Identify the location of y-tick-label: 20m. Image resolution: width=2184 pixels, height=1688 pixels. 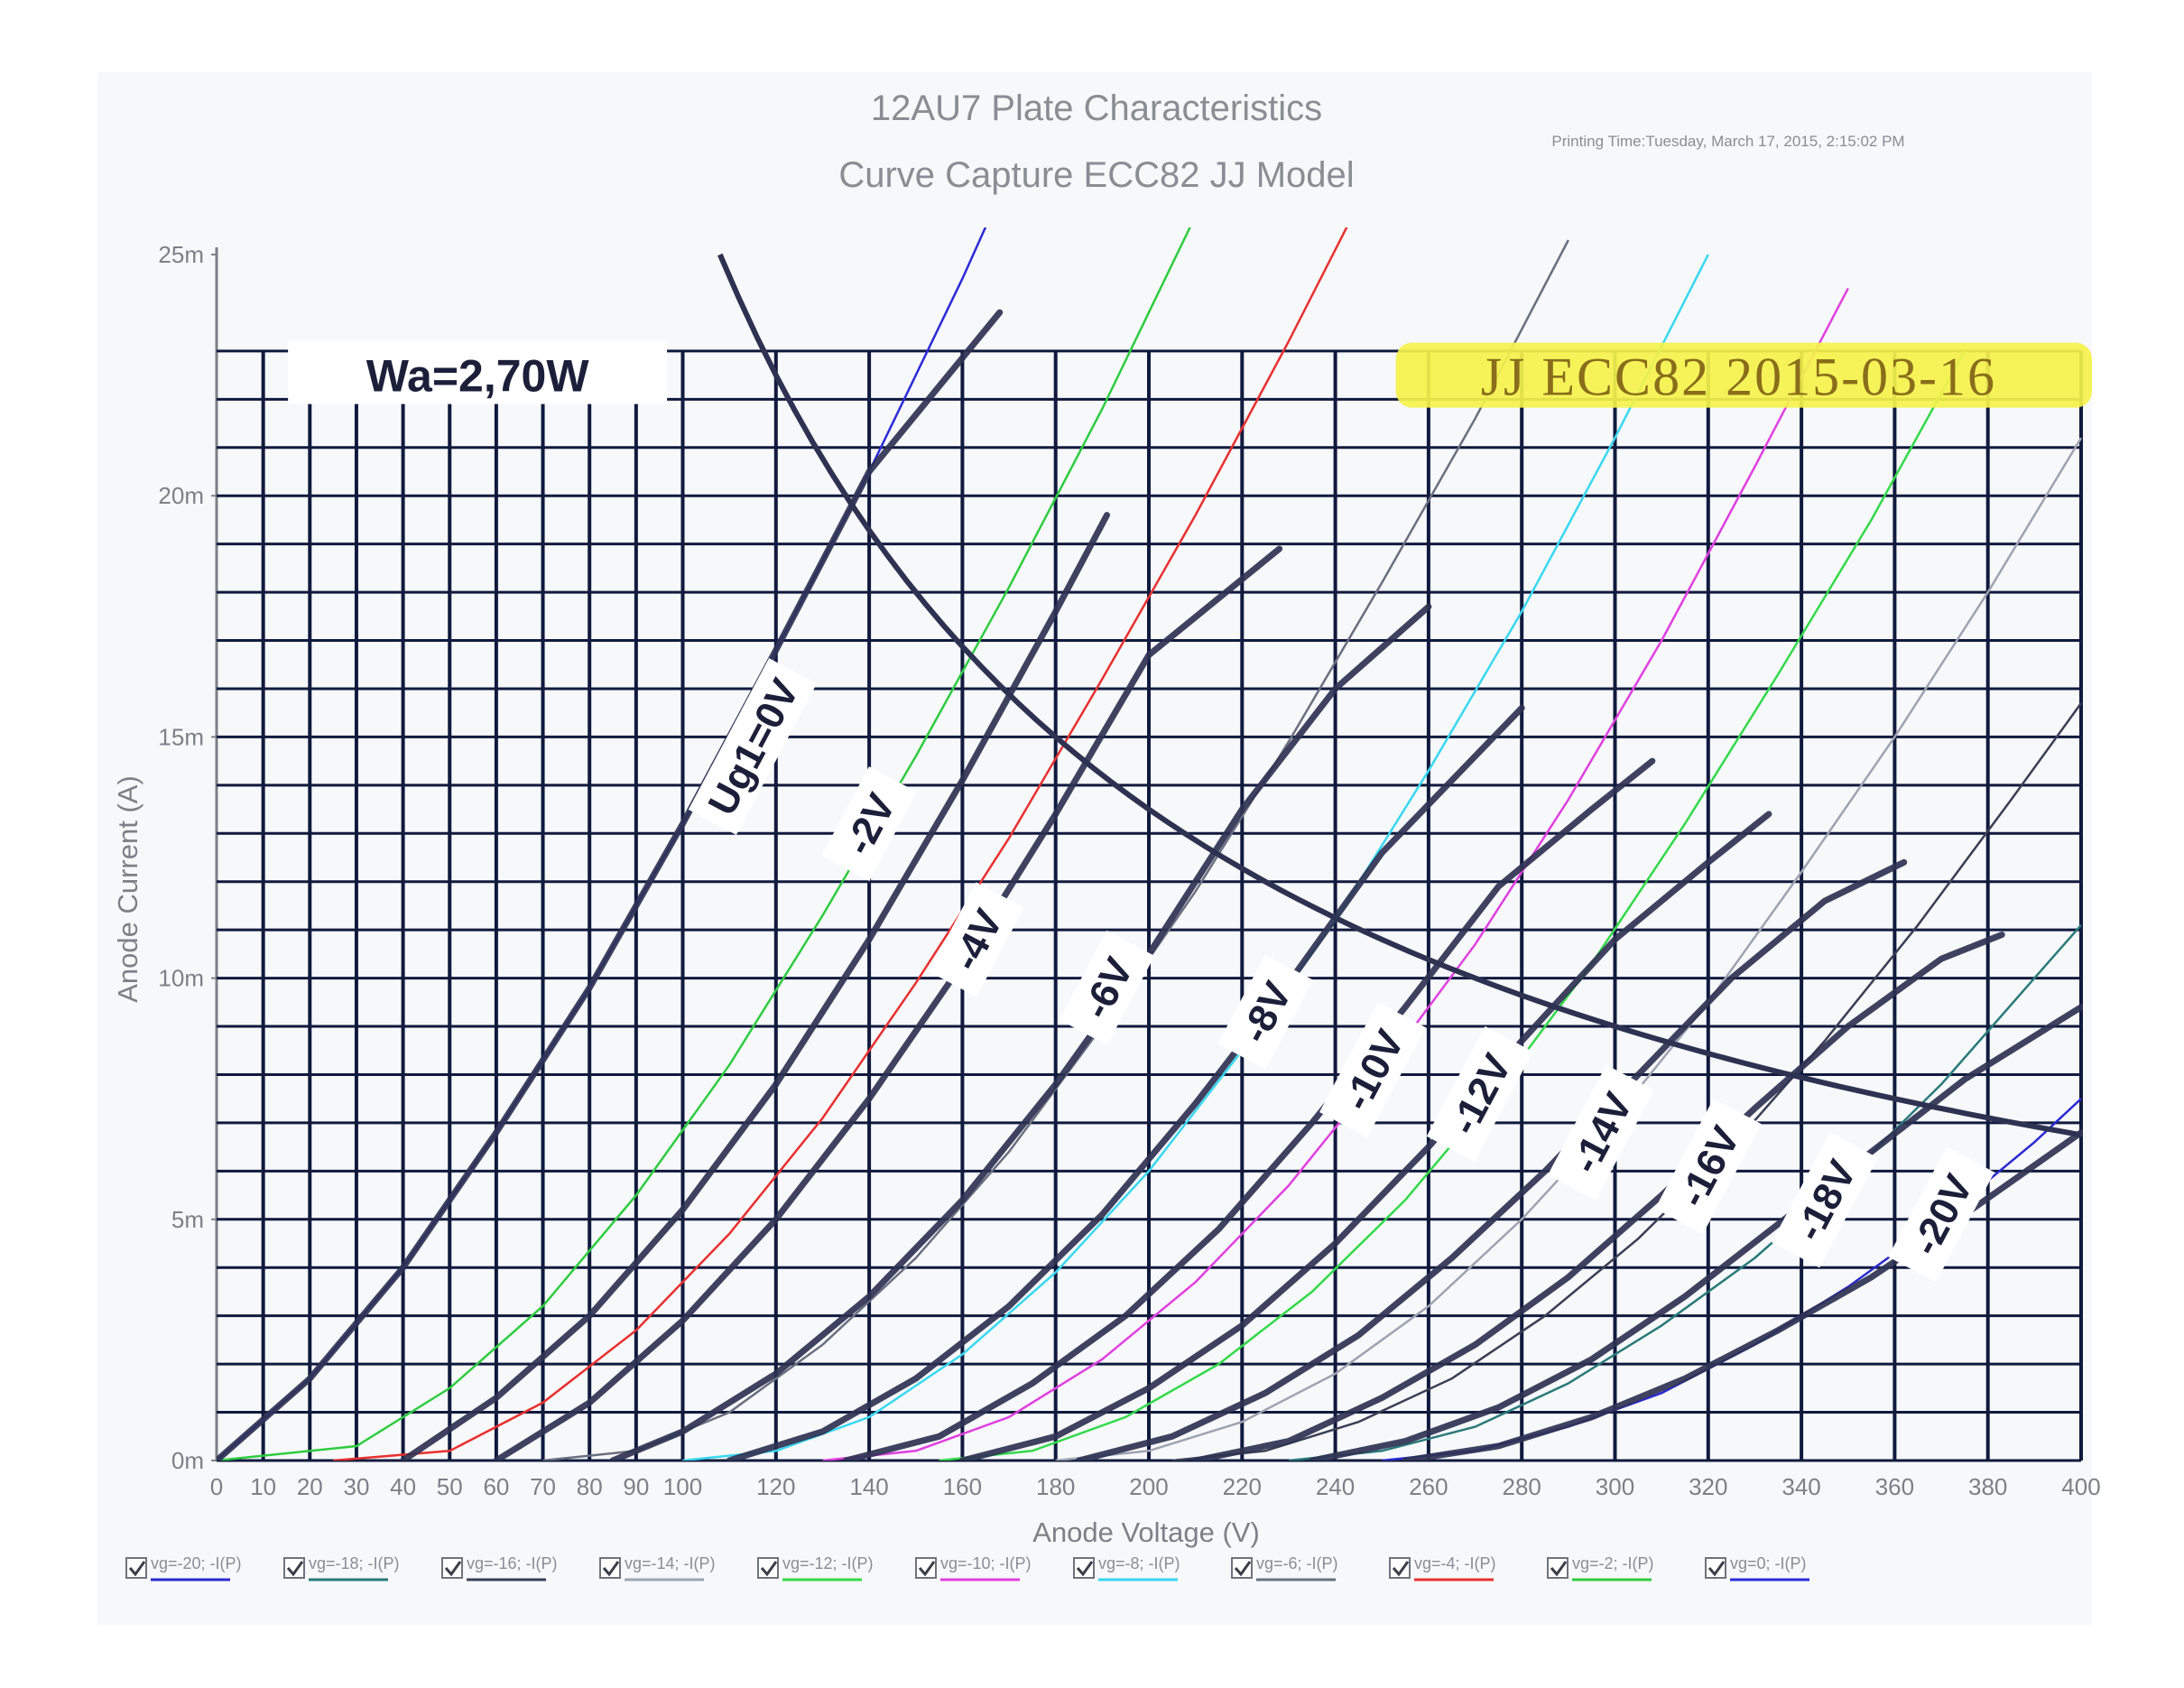
(181, 496).